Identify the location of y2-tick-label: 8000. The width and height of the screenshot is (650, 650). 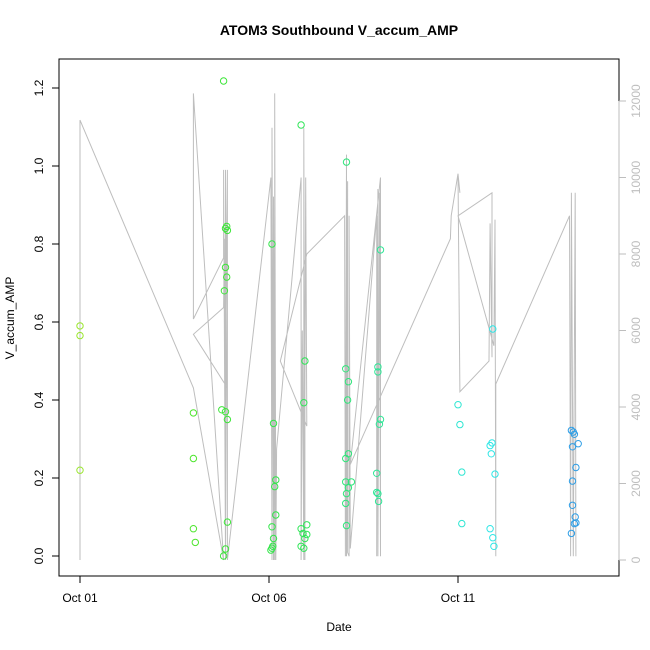
(636, 253).